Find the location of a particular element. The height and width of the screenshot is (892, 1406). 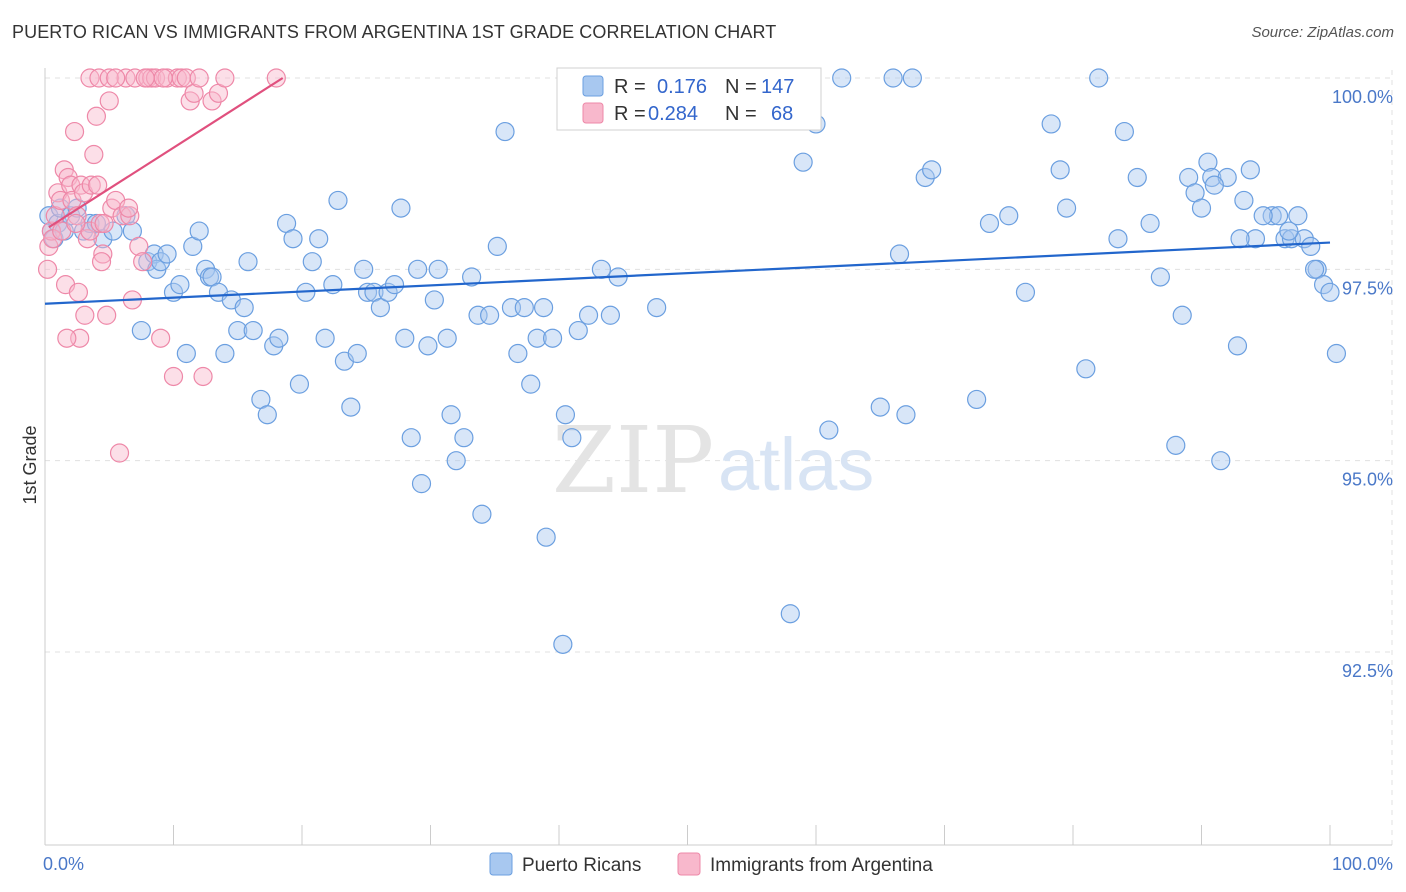

bottom-legend-label-puerto-rican: Puerto Ricans is located at coordinates (581, 865).